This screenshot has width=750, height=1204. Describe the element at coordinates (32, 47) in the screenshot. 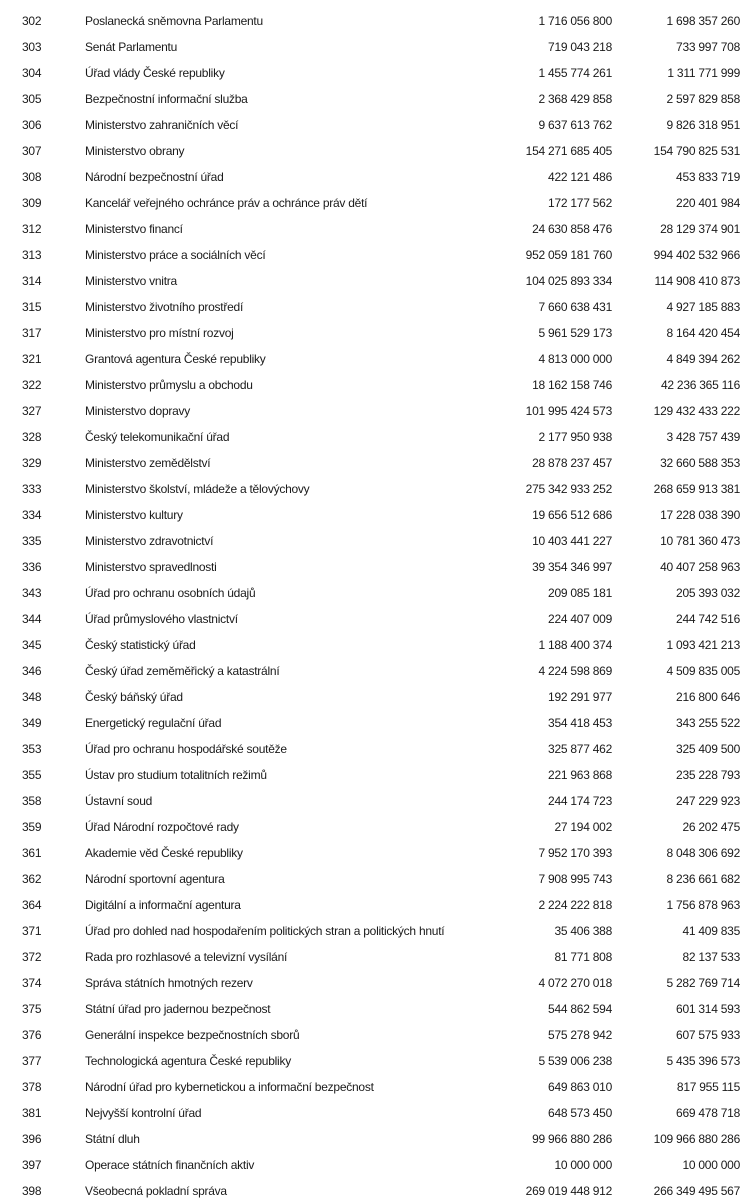

I see `chapter-code: 303` at that location.